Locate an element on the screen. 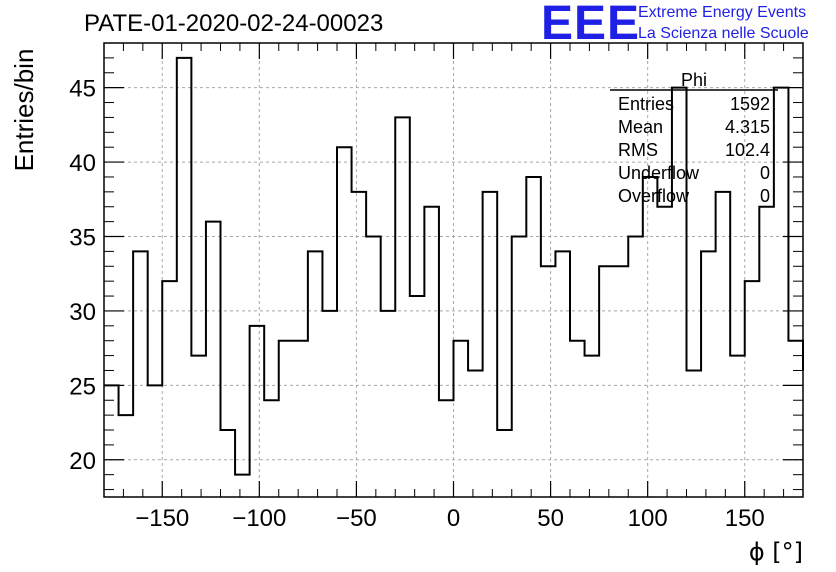 The height and width of the screenshot is (572, 836). y-tick-label: 35 is located at coordinates (82, 238).